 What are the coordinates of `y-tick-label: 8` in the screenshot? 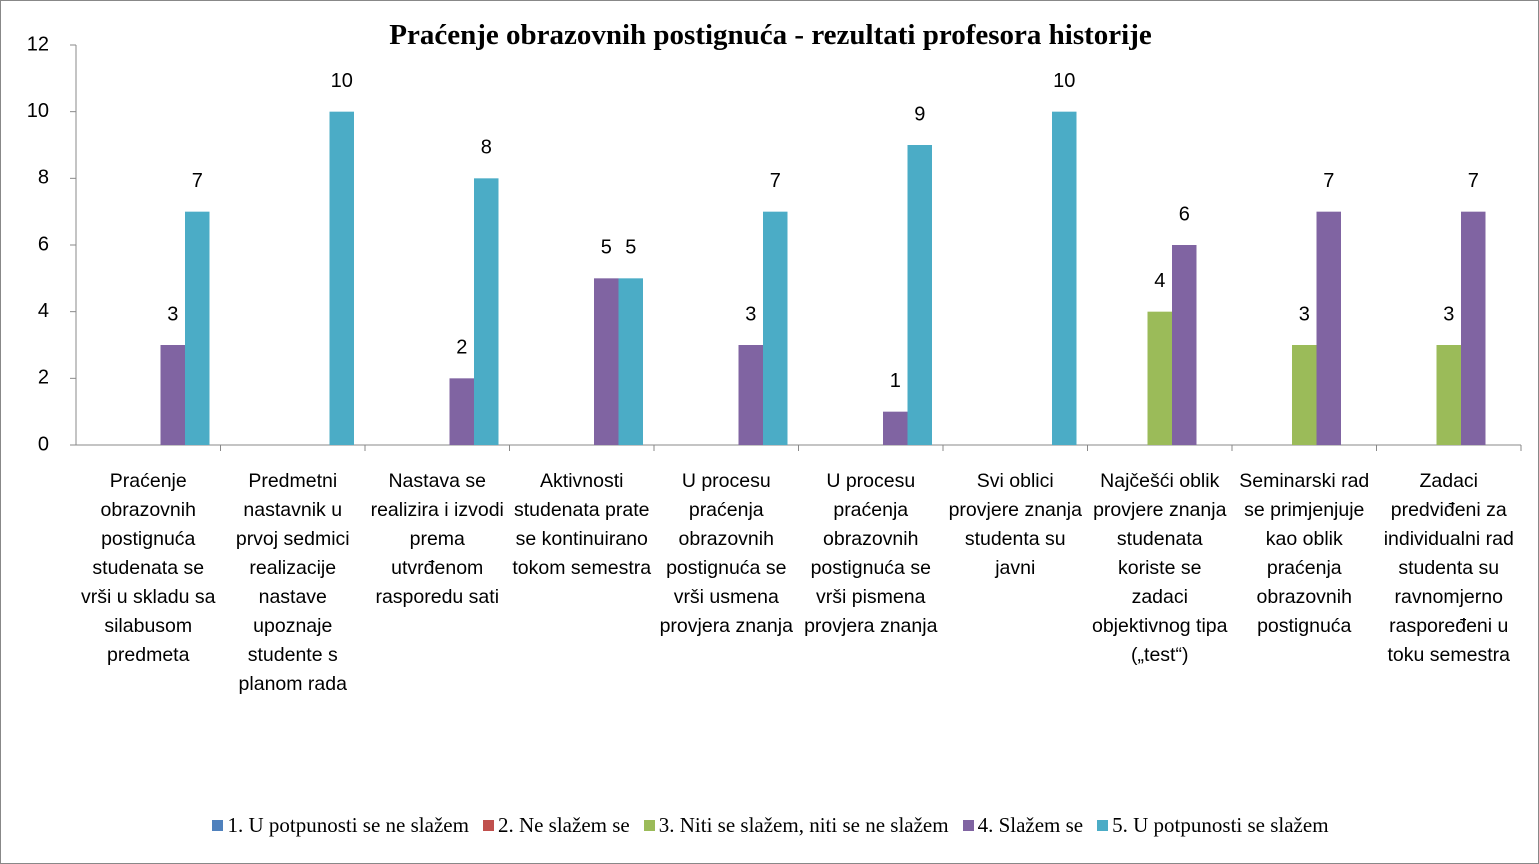 It's located at (43, 178).